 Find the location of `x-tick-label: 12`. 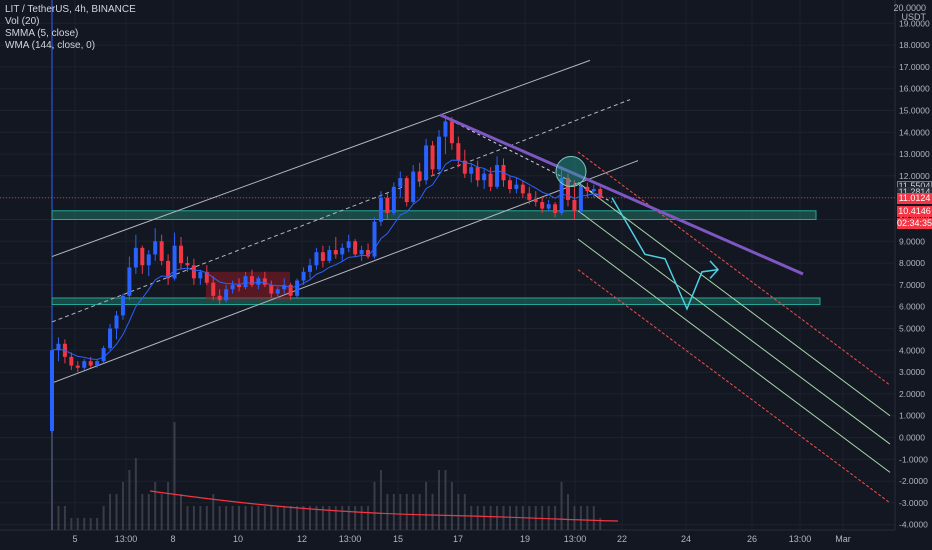

x-tick-label: 12 is located at coordinates (302, 539).